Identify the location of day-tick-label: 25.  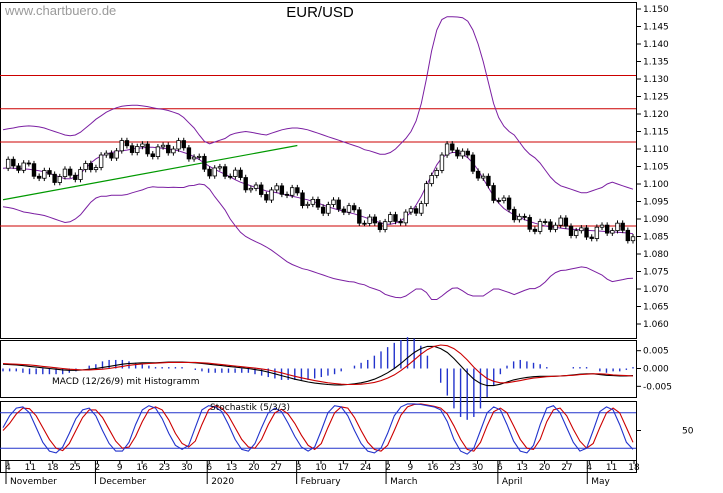
(74, 468).